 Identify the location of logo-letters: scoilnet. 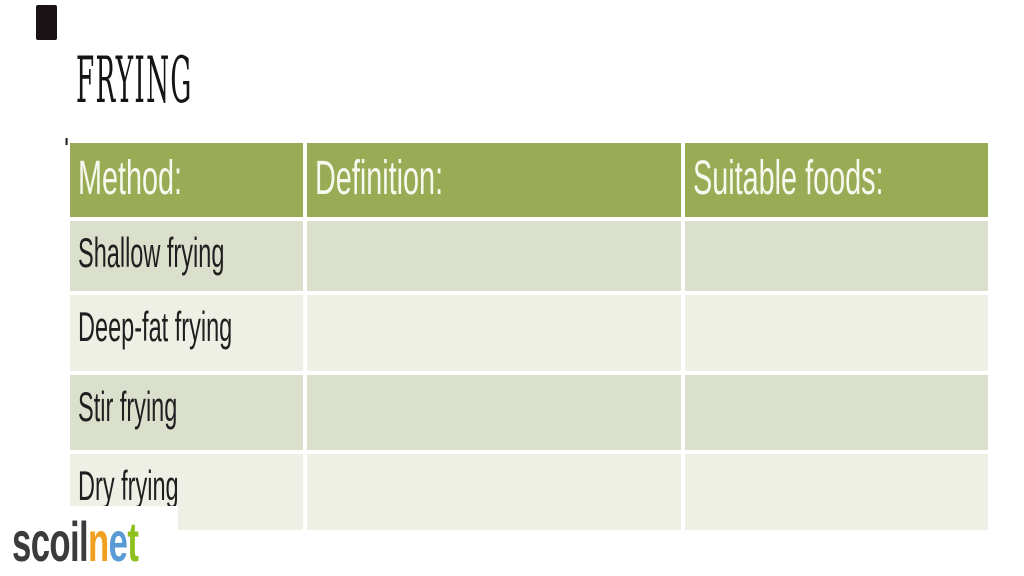
(75, 542).